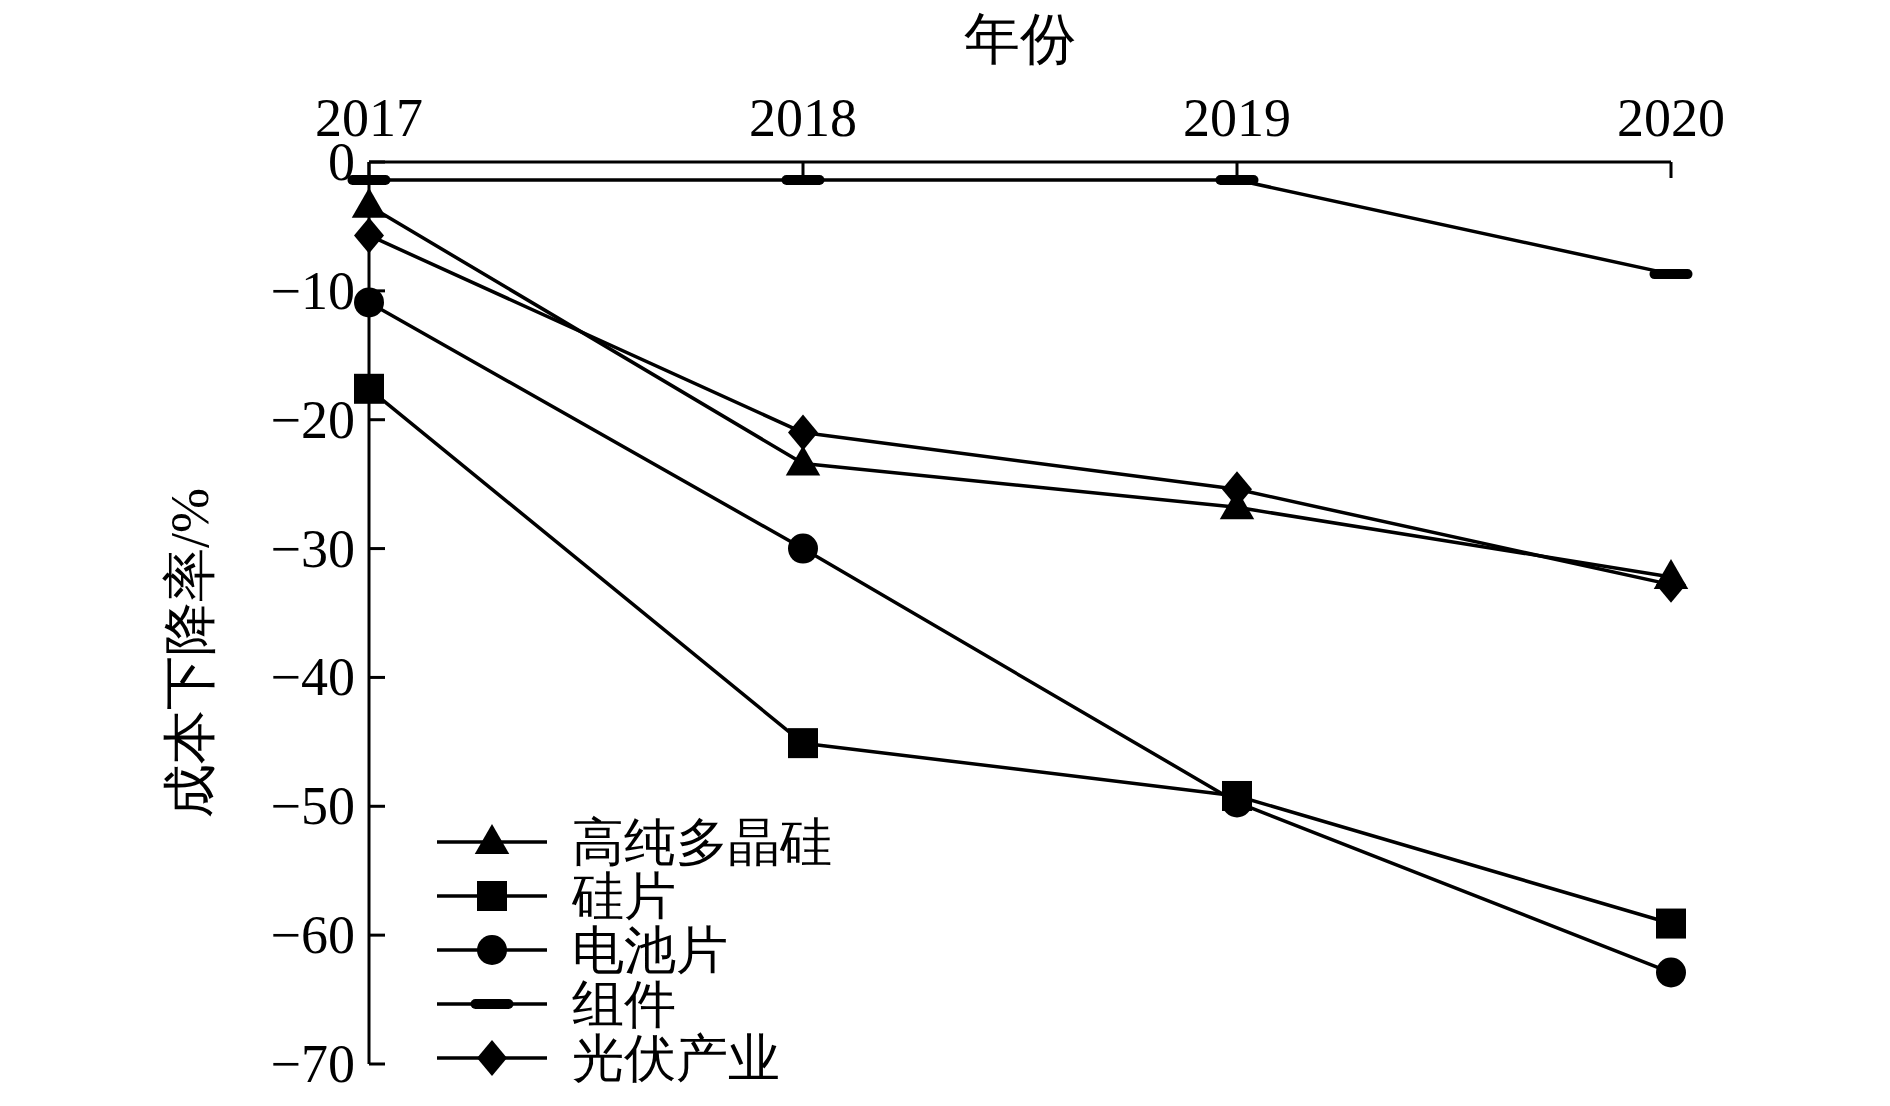 The width and height of the screenshot is (1890, 1106). Describe the element at coordinates (803, 118) in the screenshot. I see `x-tick-label: 2018` at that location.